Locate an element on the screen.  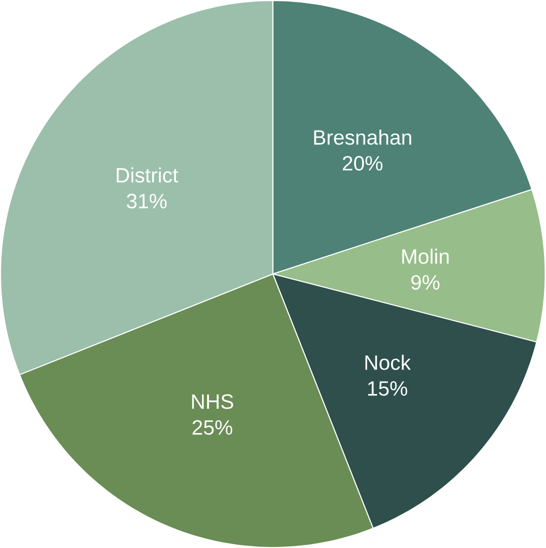
slice-label: District is located at coordinates (147, 175).